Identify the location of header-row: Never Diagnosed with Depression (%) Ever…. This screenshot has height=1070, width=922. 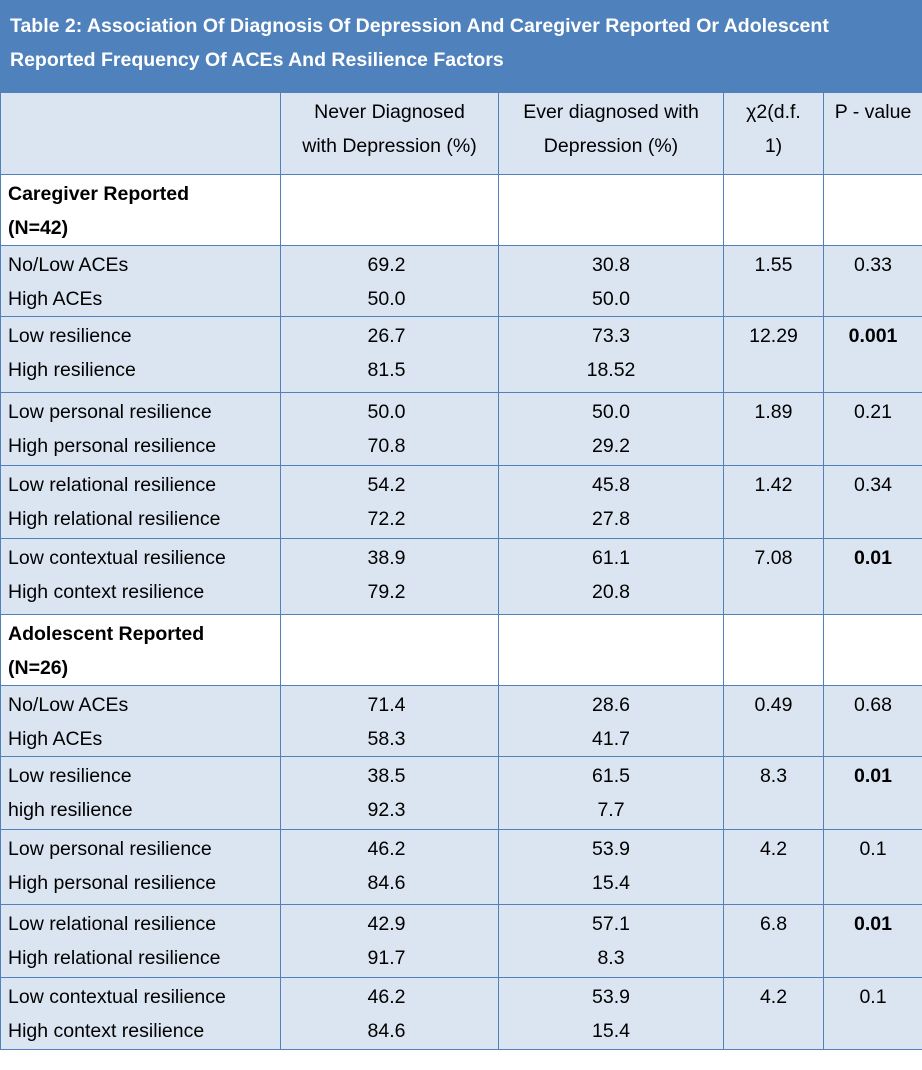
(461, 133).